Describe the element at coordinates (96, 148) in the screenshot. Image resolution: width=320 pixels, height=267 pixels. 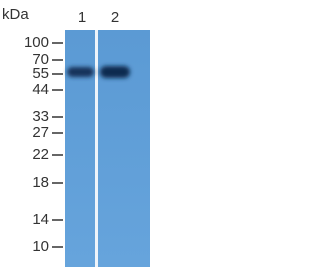
I see `lane-separator` at that location.